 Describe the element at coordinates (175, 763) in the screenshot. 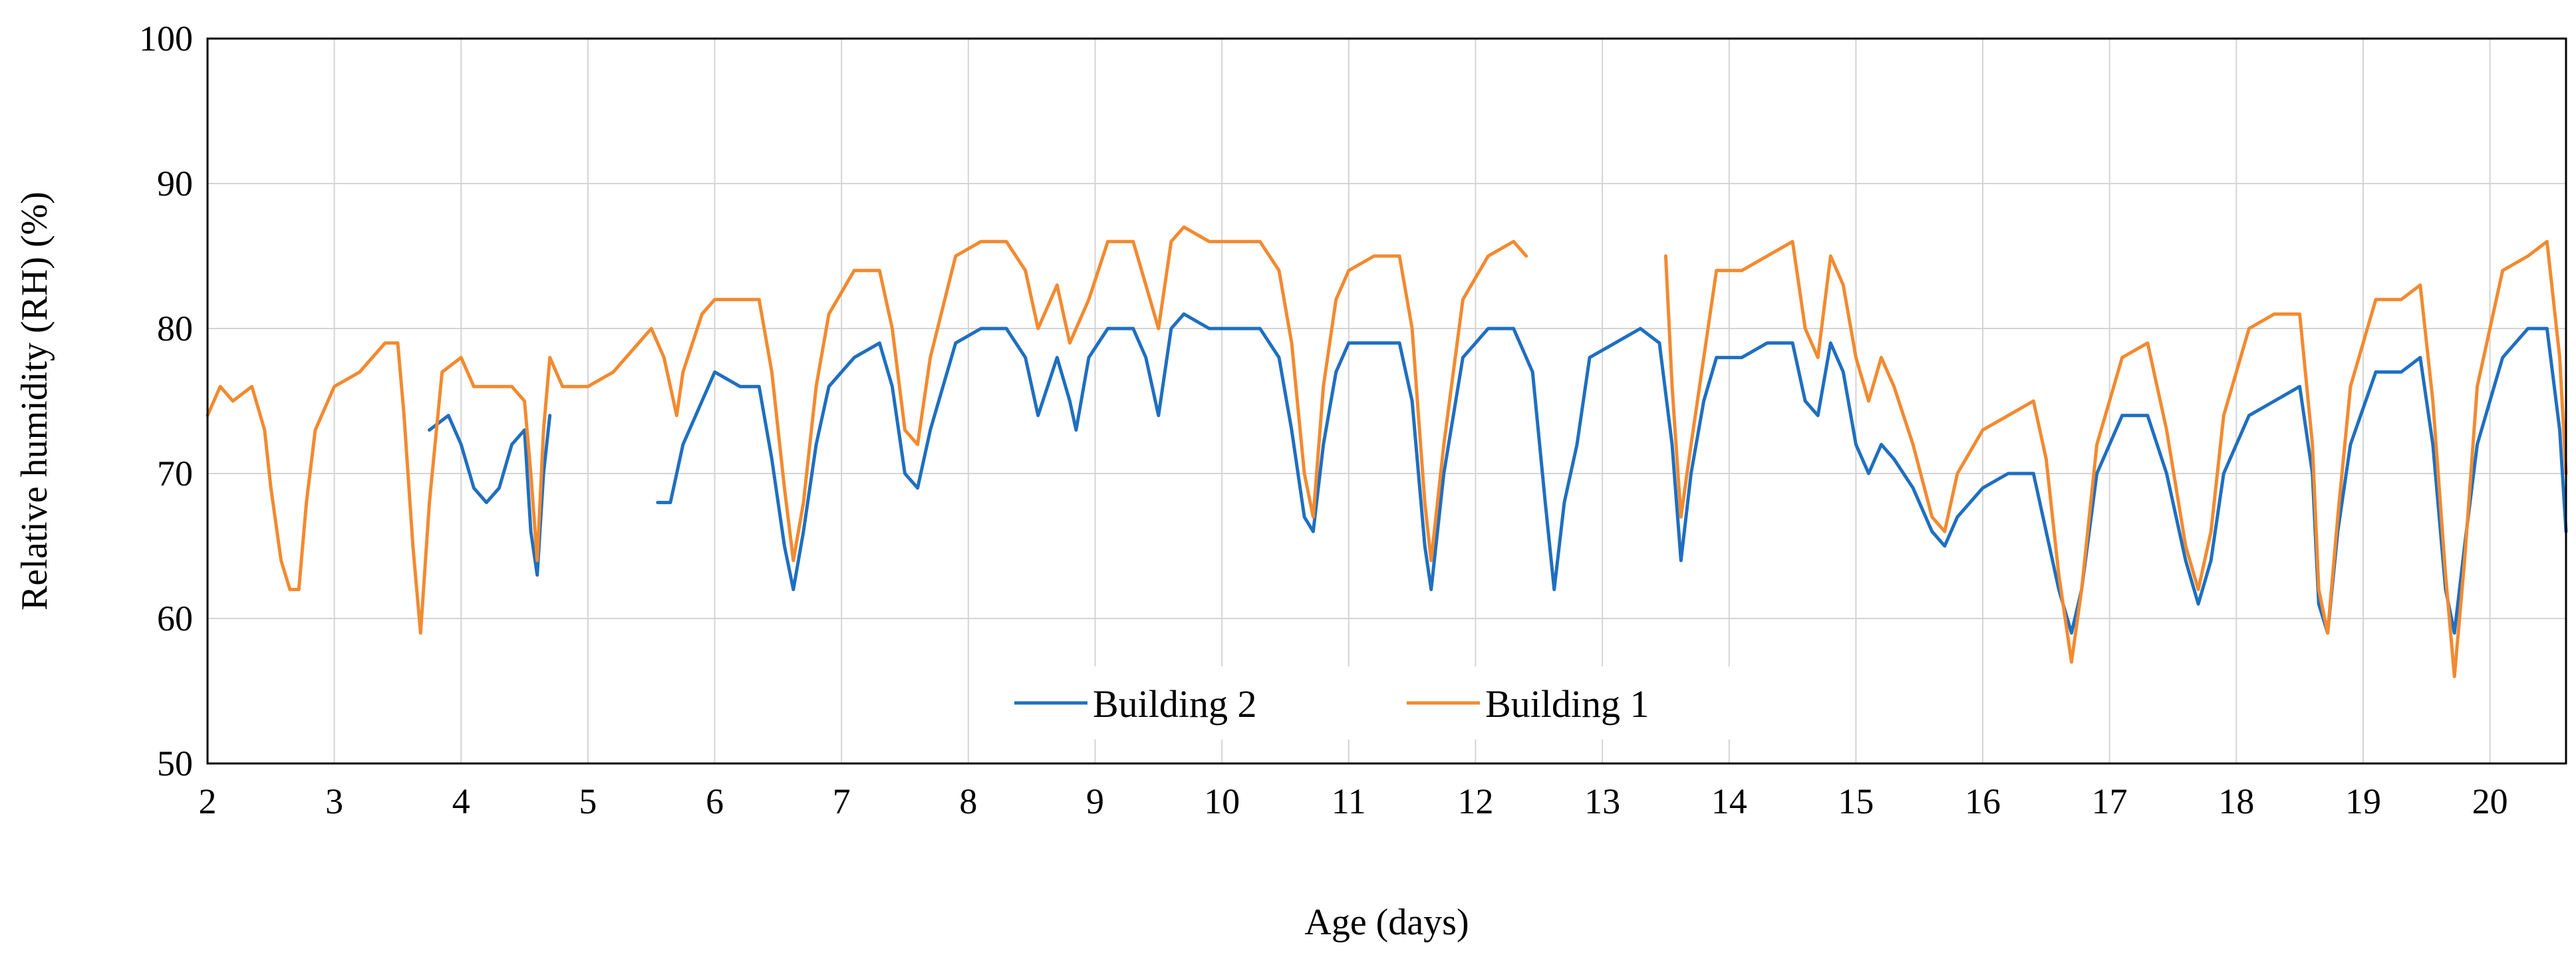

I see `y-tick-label: 50` at that location.